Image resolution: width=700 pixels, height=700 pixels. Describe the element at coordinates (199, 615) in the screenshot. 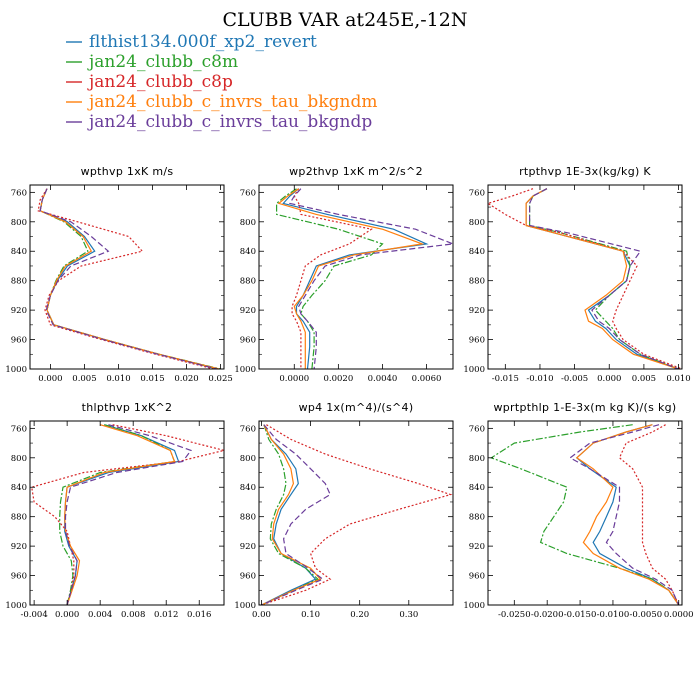

I see `x-tick-label: 0.016` at that location.